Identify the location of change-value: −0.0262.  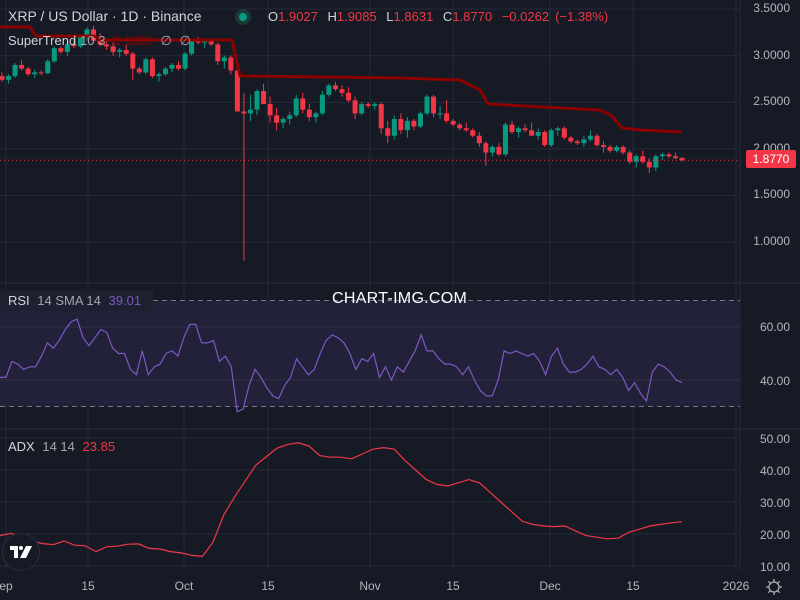
(525, 16).